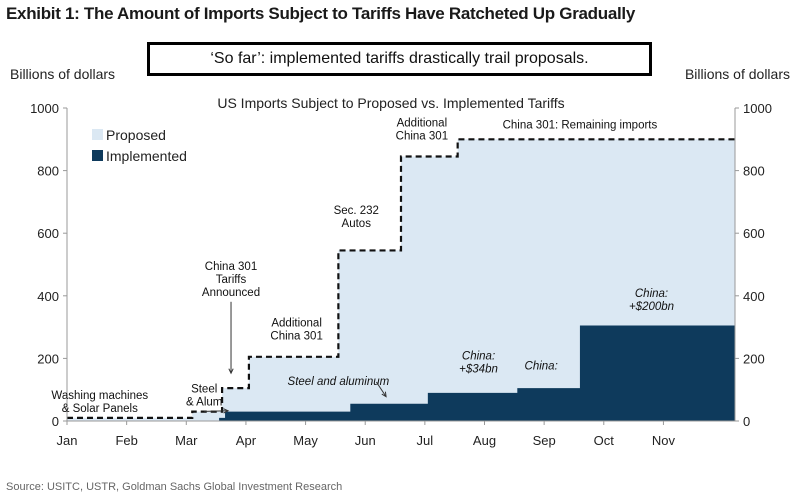 The image size is (800, 500). What do you see at coordinates (231, 293) in the screenshot?
I see `annotation-label: Announced` at bounding box center [231, 293].